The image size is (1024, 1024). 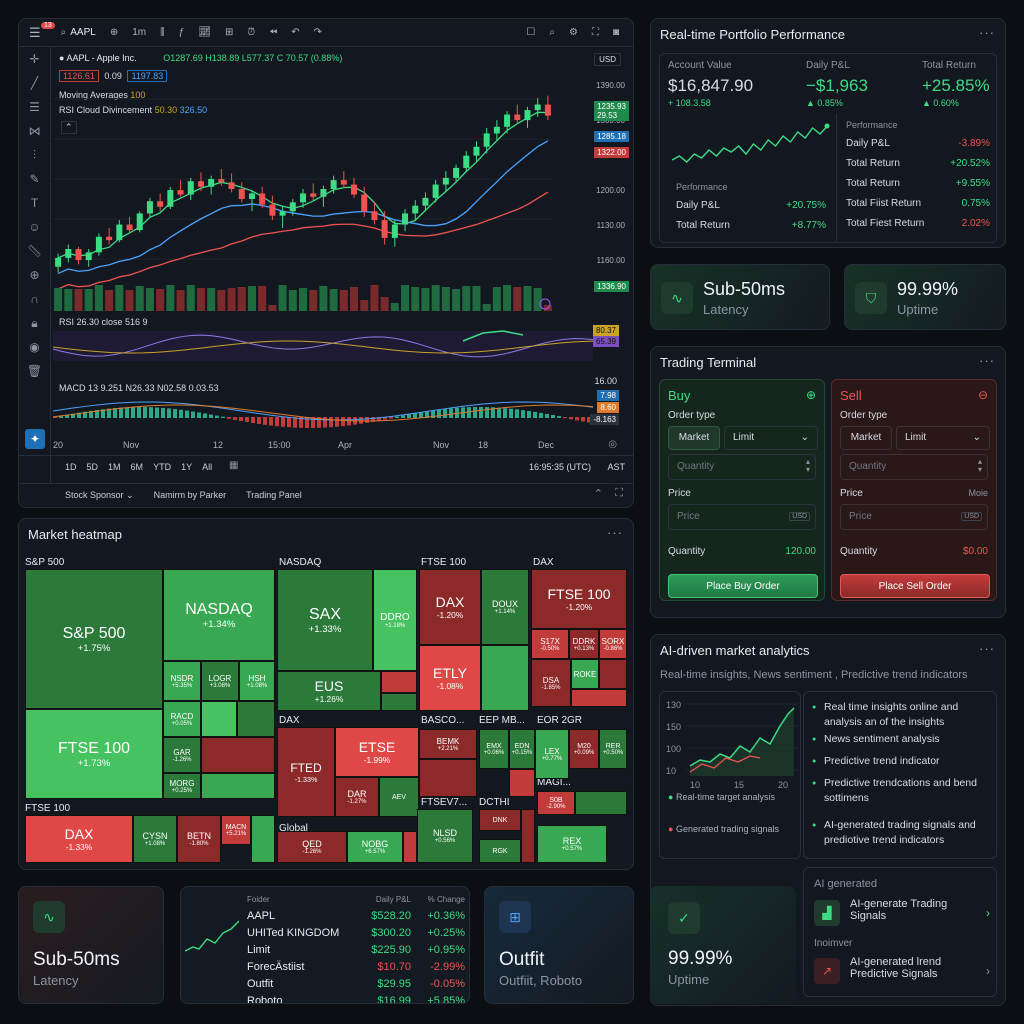 What do you see at coordinates (987, 648) in the screenshot?
I see `analytics-more-icon: ···` at bounding box center [987, 648].